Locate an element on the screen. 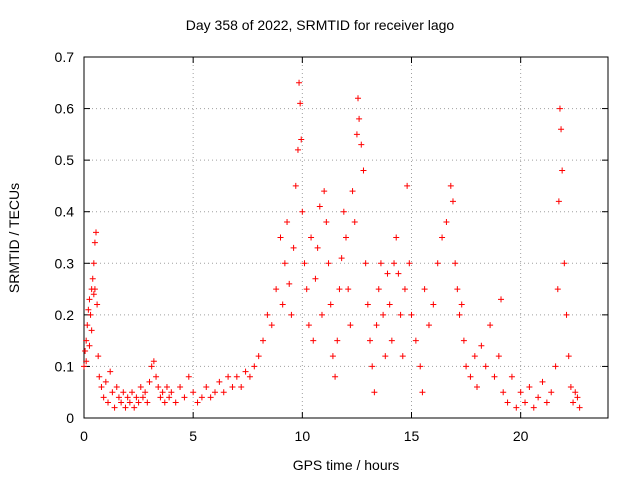 The image size is (640, 480). y-tick-label: 0.3 is located at coordinates (65, 263).